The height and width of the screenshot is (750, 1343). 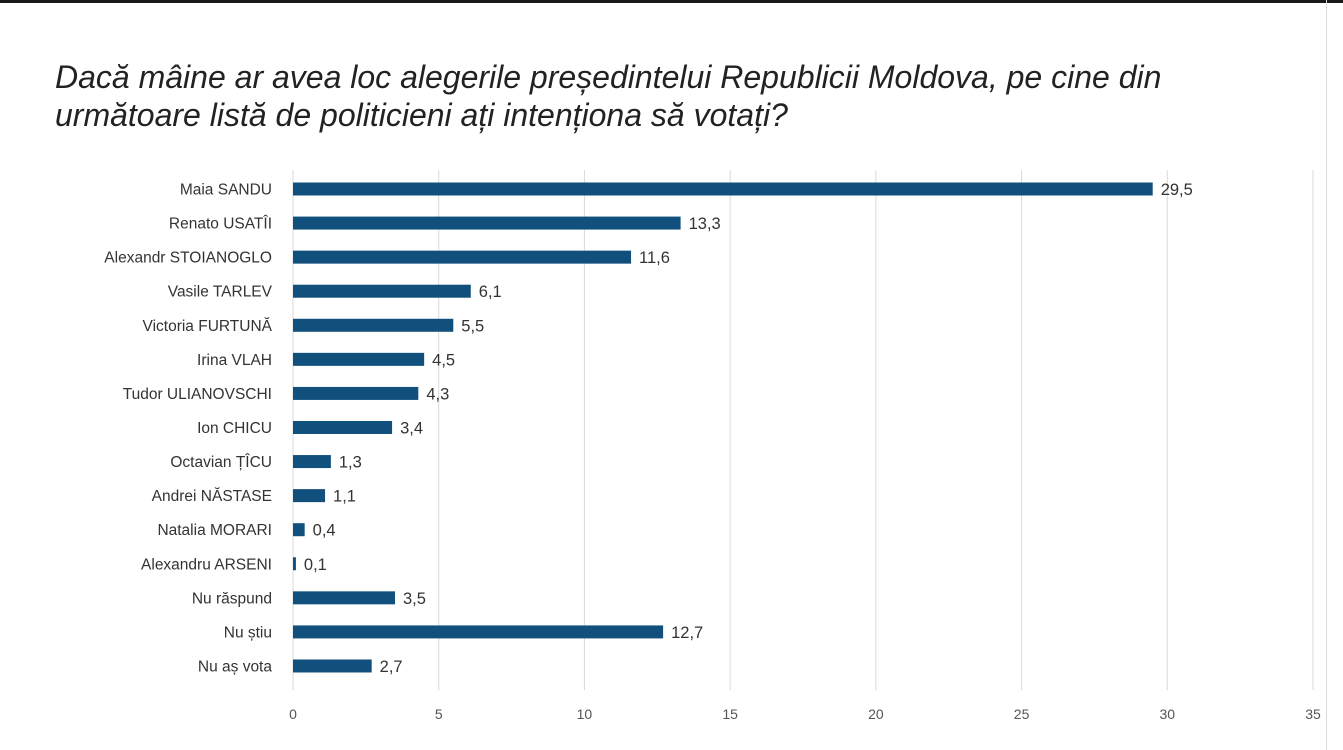 What do you see at coordinates (730, 714) in the screenshot?
I see `x-tick-label: 15` at bounding box center [730, 714].